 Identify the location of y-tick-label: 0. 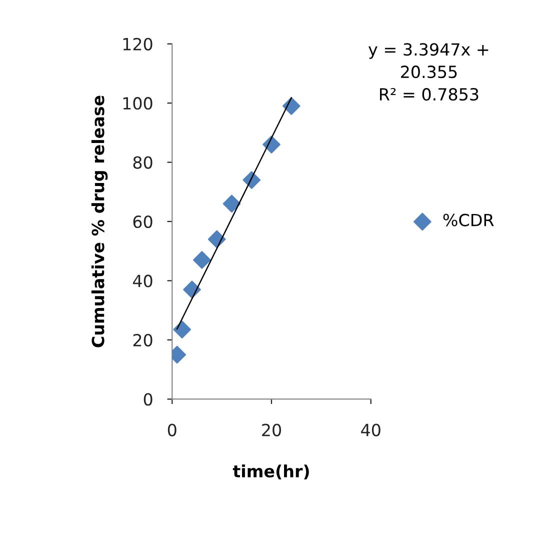
(148, 399).